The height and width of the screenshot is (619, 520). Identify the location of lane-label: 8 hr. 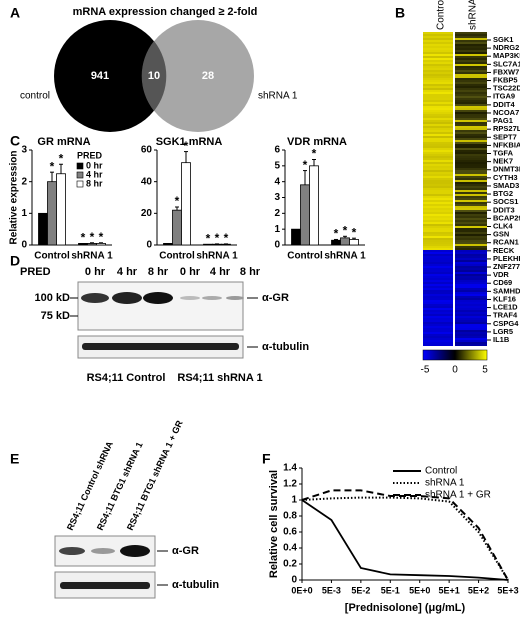
(158, 272).